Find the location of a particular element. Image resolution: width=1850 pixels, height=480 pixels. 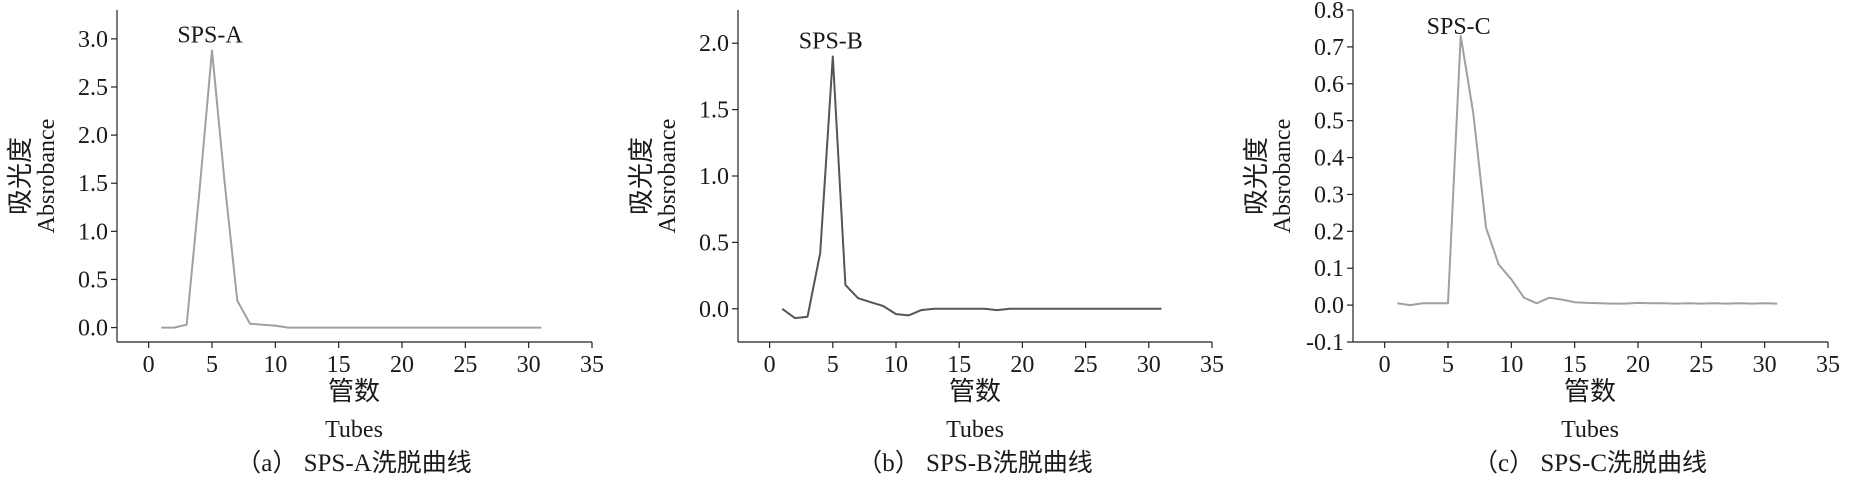

y-tick-label: 2.5 is located at coordinates (93, 88).